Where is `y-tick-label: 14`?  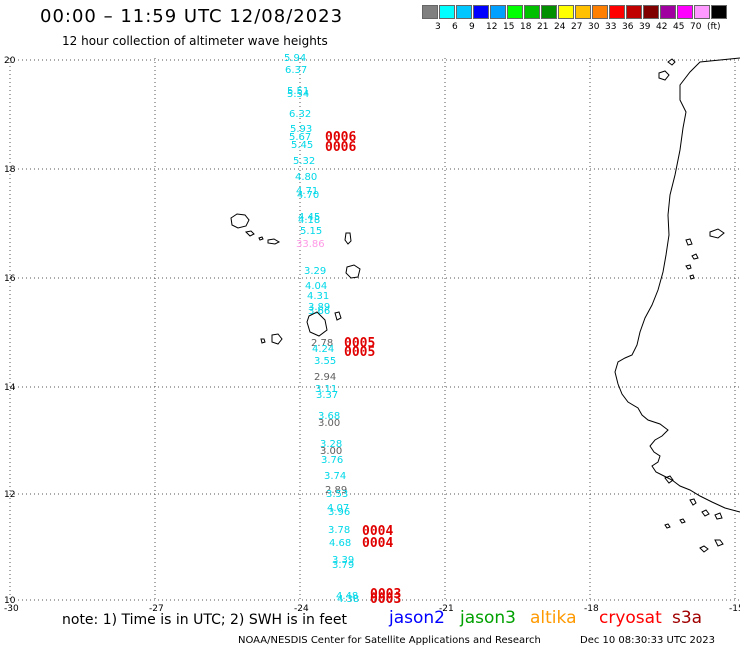 y-tick-label: 14 is located at coordinates (10, 388).